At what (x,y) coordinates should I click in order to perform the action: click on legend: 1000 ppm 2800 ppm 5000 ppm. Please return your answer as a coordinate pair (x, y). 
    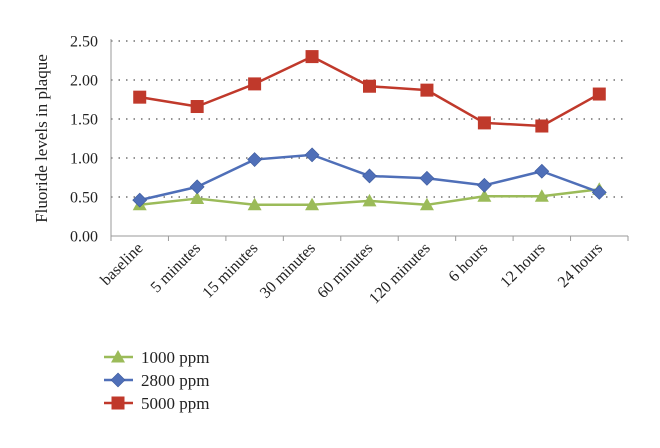
    Looking at the image, I should click on (156, 380).